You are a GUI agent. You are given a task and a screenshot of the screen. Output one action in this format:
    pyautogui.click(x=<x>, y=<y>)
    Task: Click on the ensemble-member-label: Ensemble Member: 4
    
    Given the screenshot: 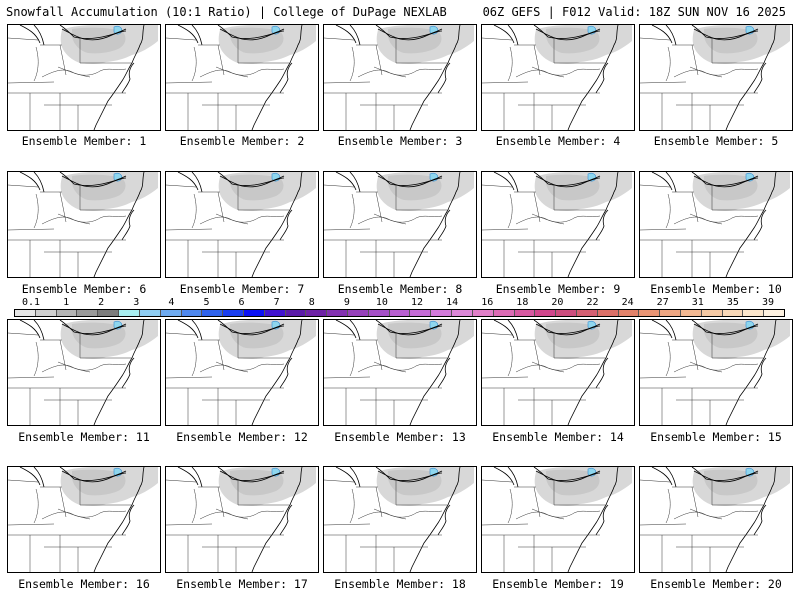 What is the action you would take?
    pyautogui.click(x=558, y=141)
    